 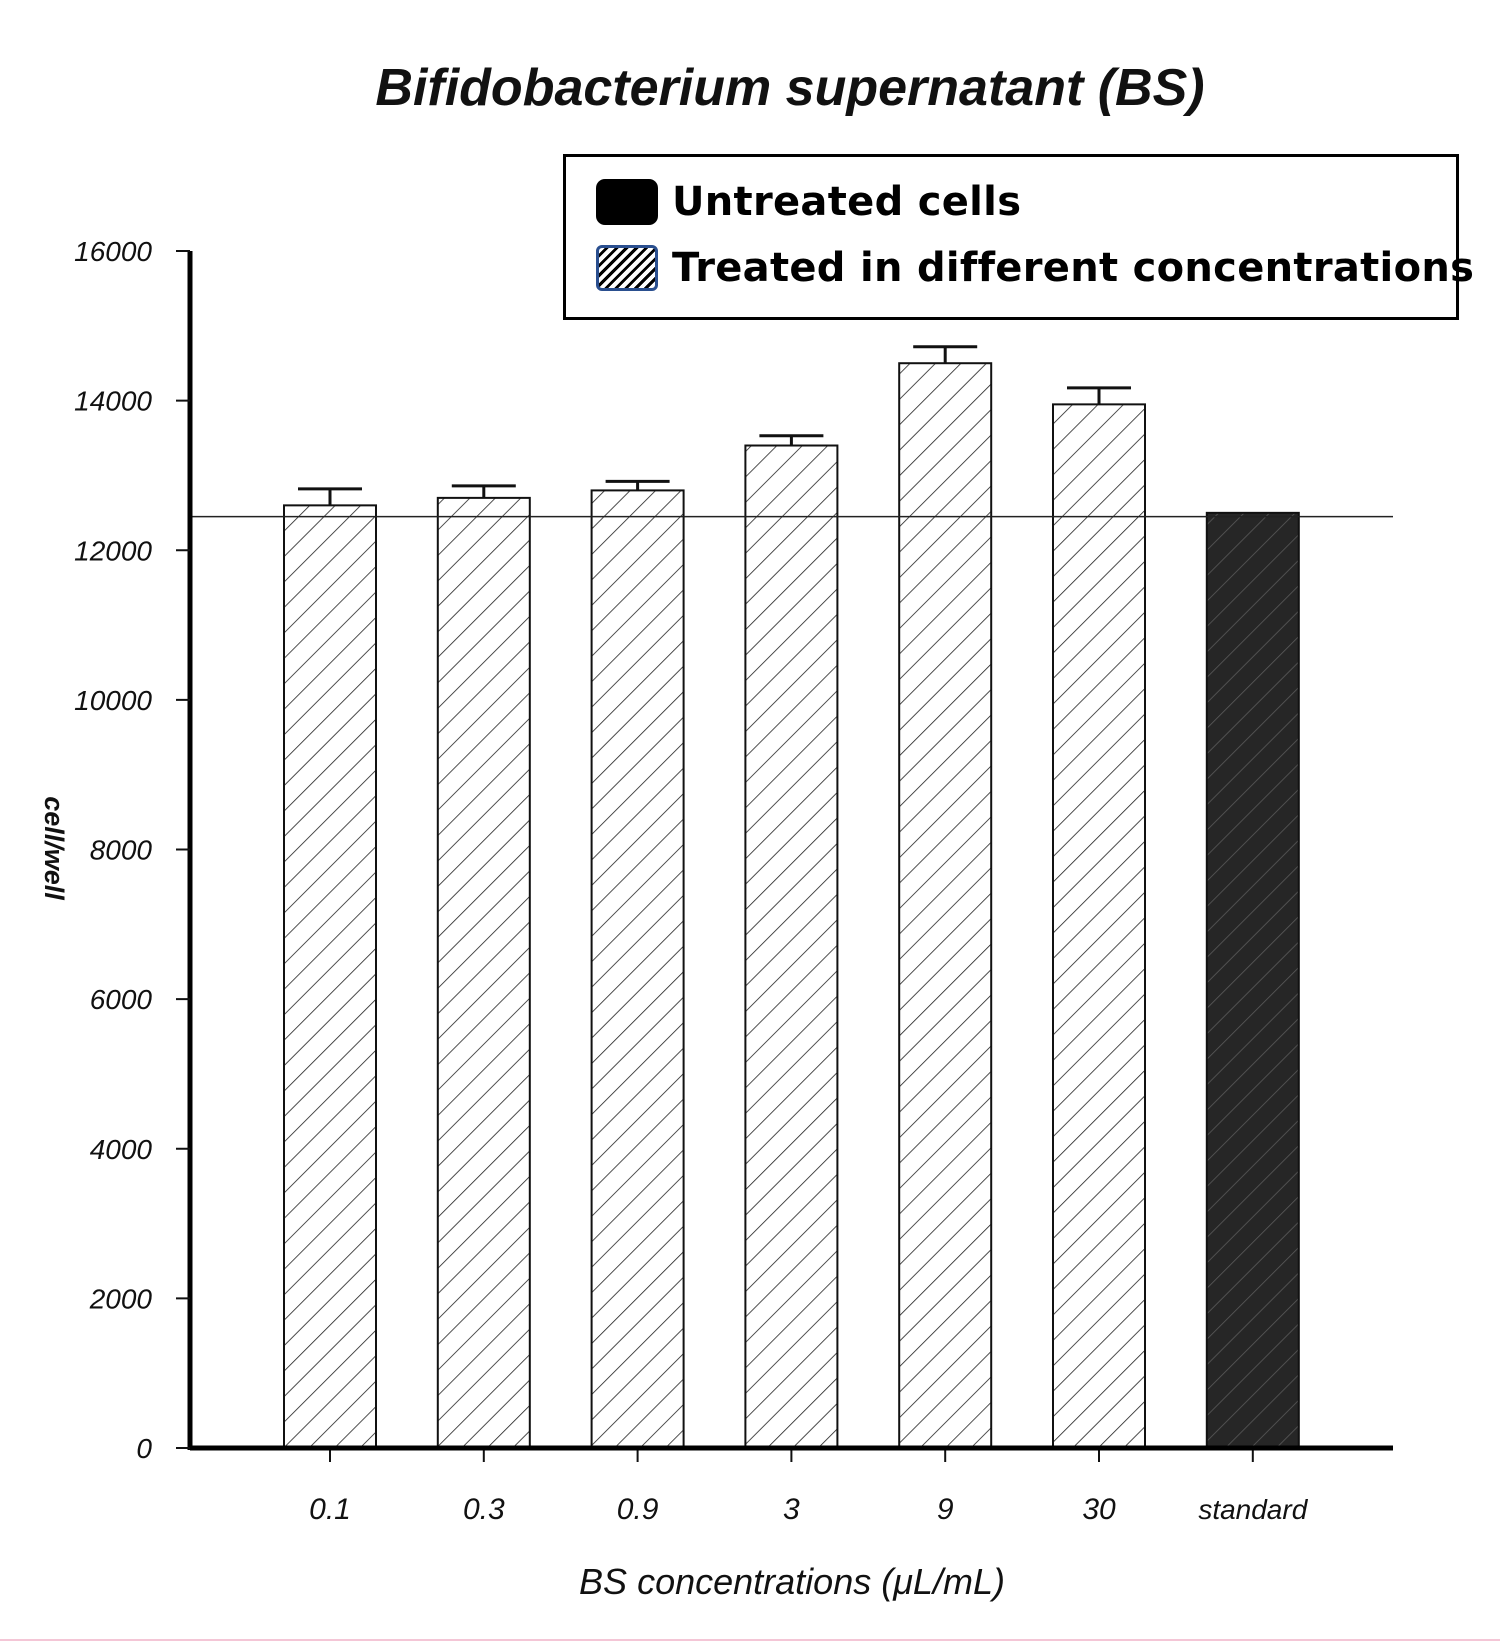 I want to click on legend-entry-untreated: Untreated cells, so click(x=808, y=202).